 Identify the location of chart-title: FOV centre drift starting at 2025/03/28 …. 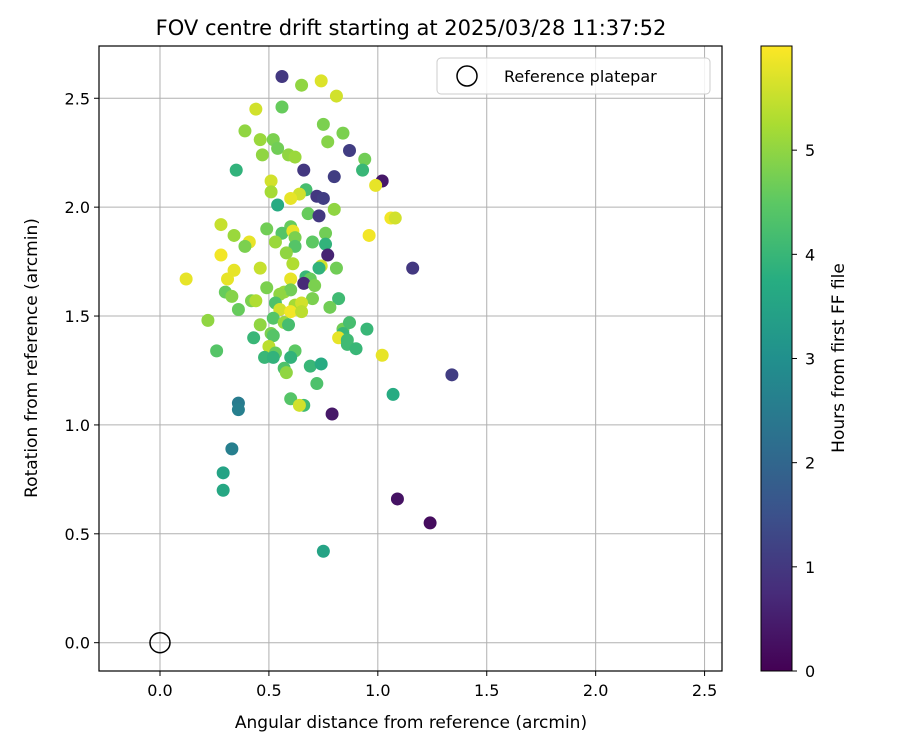
(411, 28).